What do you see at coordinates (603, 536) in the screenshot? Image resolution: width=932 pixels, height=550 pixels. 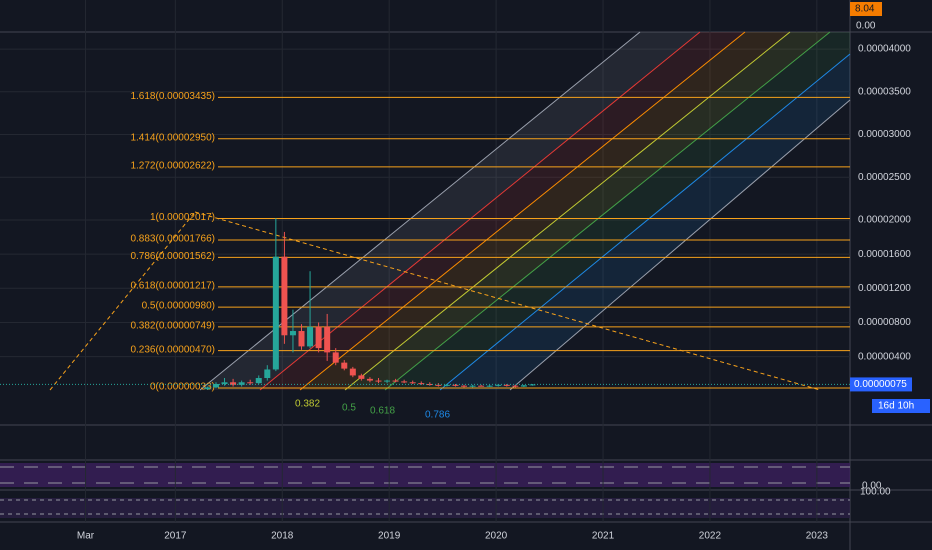 I see `x-tick-label: 2021` at bounding box center [603, 536].